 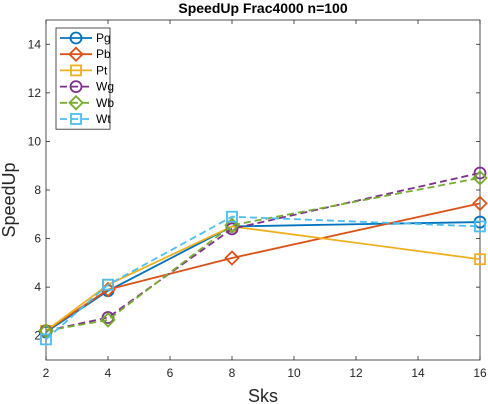 What do you see at coordinates (85, 38) in the screenshot?
I see `legend-item: Pg` at bounding box center [85, 38].